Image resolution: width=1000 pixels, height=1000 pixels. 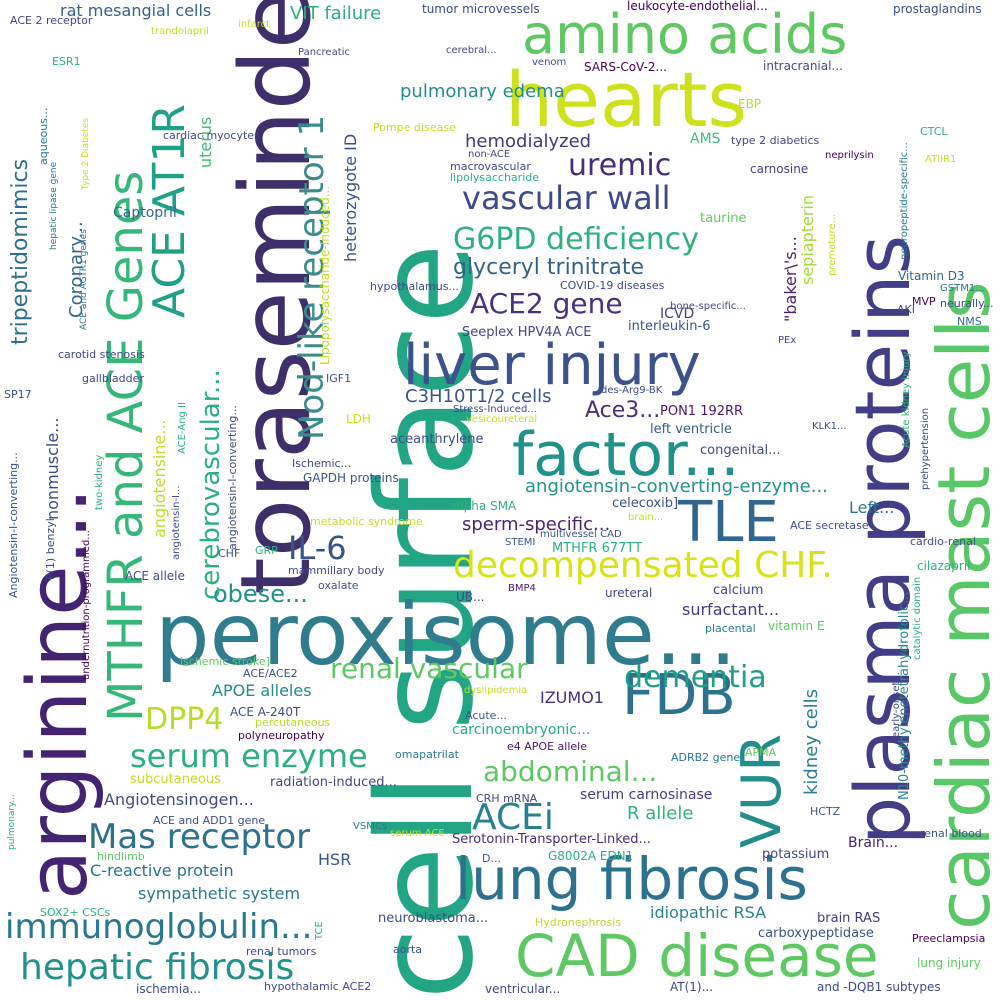 What do you see at coordinates (645, 503) in the screenshot?
I see `word: celecoxib]` at bounding box center [645, 503].